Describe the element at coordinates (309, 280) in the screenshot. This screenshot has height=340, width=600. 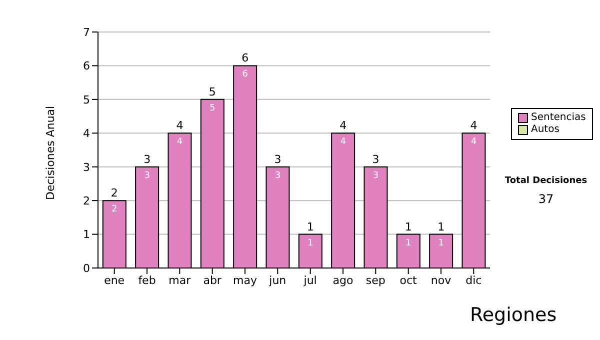
I see `x-tick-label: jul` at that location.